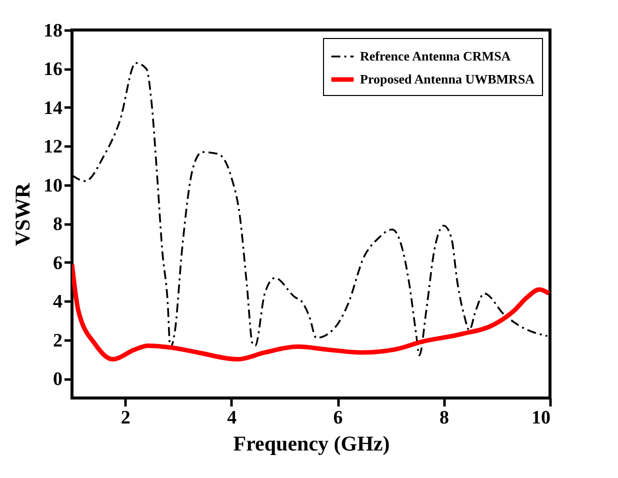 The width and height of the screenshot is (618, 478). What do you see at coordinates (57, 263) in the screenshot?
I see `y-tick-label: 6` at bounding box center [57, 263].